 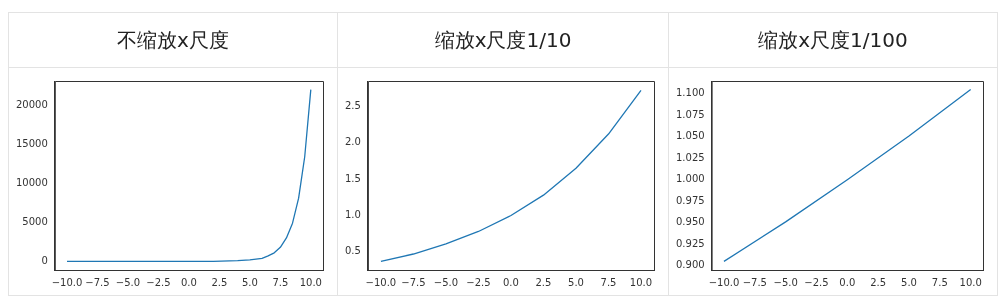 I want to click on chart-title: 缩放x尺度1/10, so click(x=503, y=40).